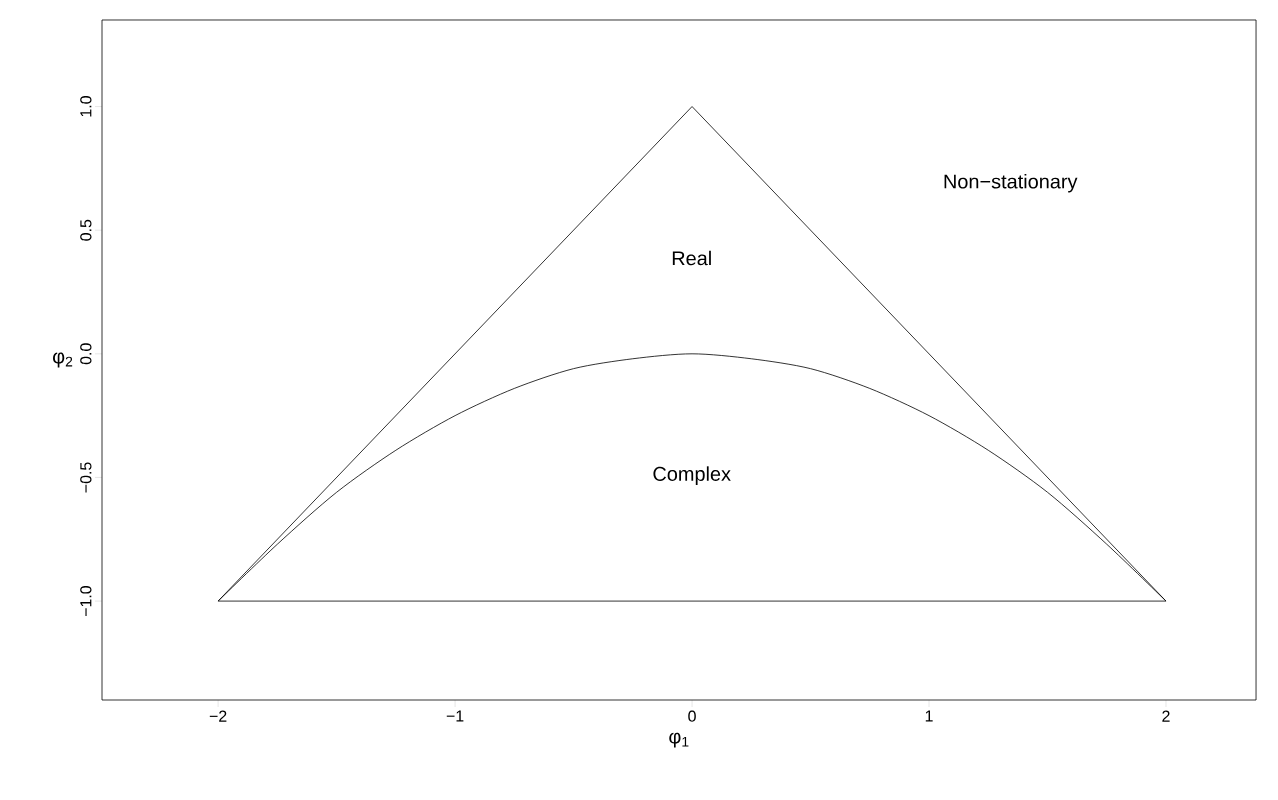 The width and height of the screenshot is (1278, 800). Describe the element at coordinates (1011, 183) in the screenshot. I see `annotation: Non−stationary` at that location.